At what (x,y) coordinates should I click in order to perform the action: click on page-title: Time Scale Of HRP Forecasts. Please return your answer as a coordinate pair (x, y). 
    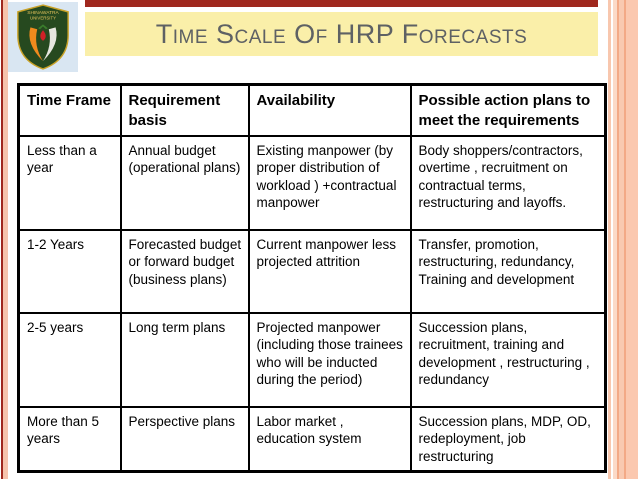
    Looking at the image, I should click on (341, 34).